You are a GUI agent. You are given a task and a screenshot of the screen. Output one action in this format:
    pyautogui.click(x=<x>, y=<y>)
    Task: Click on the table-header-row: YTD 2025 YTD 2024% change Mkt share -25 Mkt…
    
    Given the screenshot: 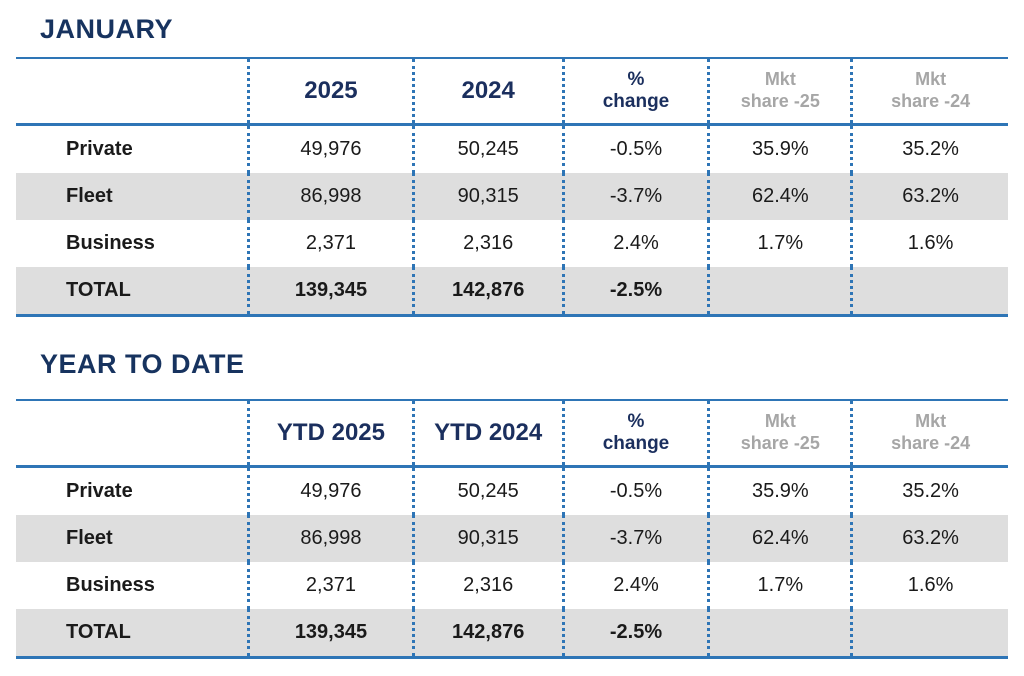 What is the action you would take?
    pyautogui.click(x=512, y=434)
    